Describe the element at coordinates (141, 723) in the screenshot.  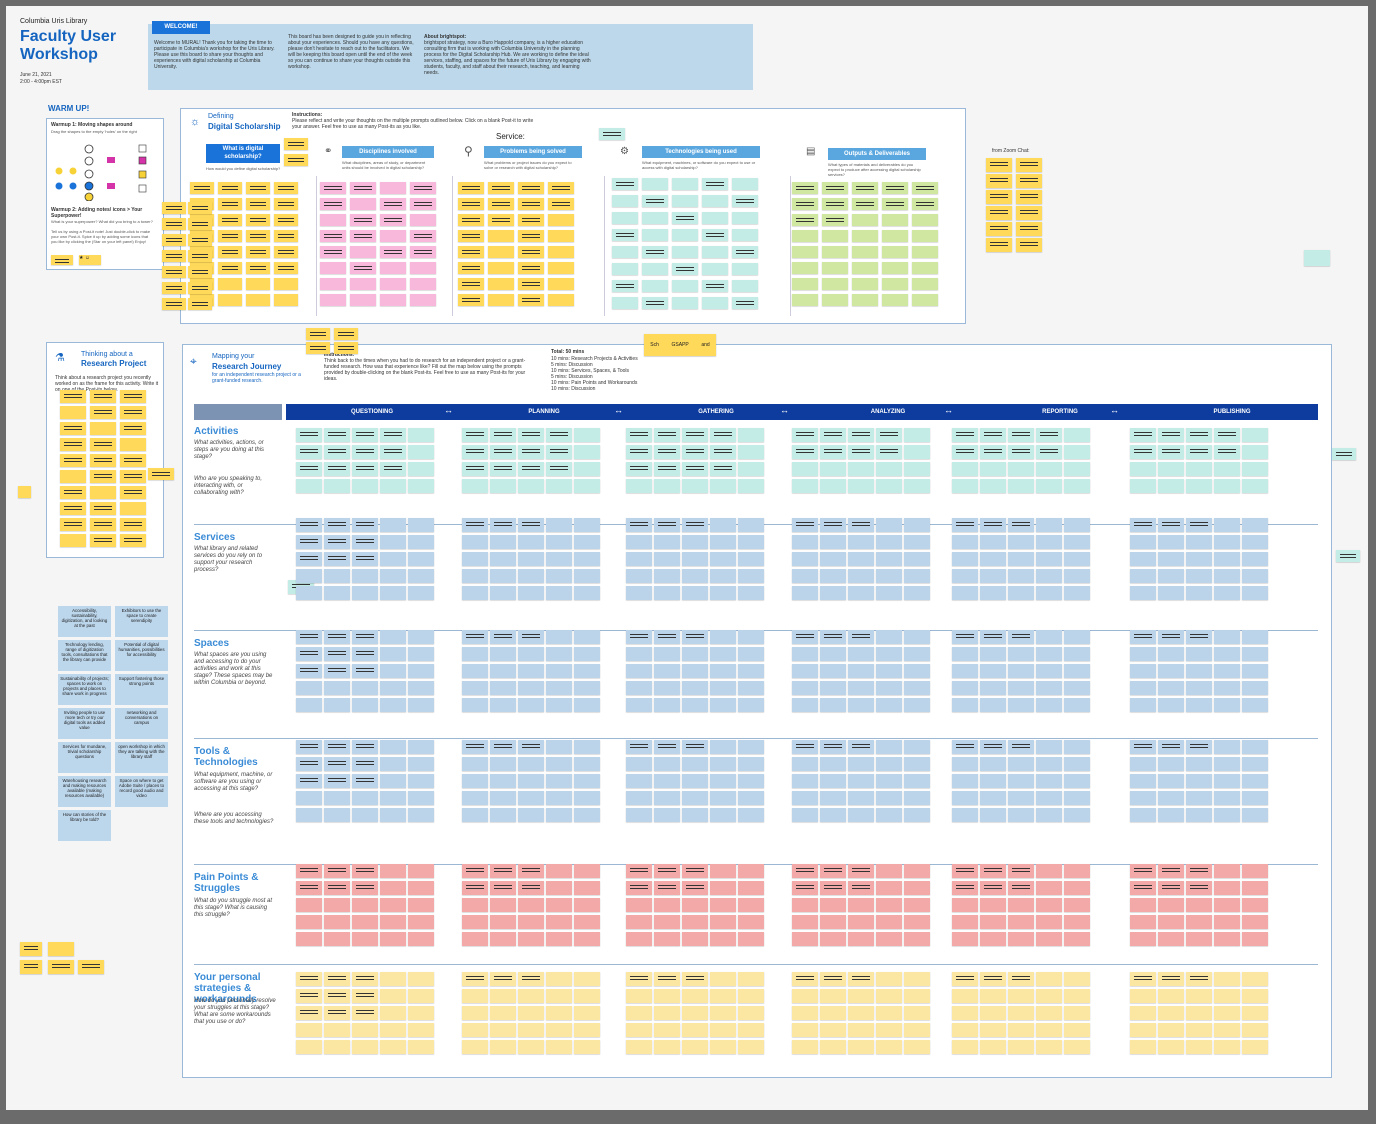
I see `idea-note: networking and conversations on campus` at that location.